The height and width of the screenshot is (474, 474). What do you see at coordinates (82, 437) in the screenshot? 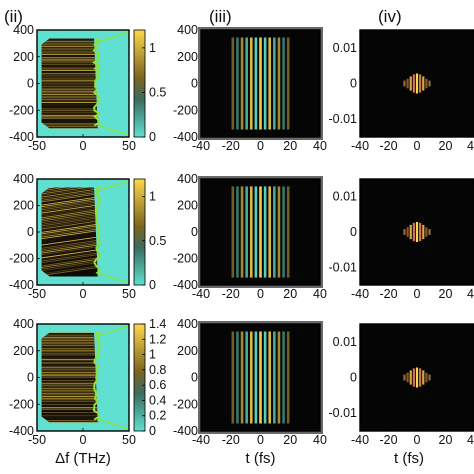
I see `x-axis: -50 0 50` at bounding box center [82, 437].